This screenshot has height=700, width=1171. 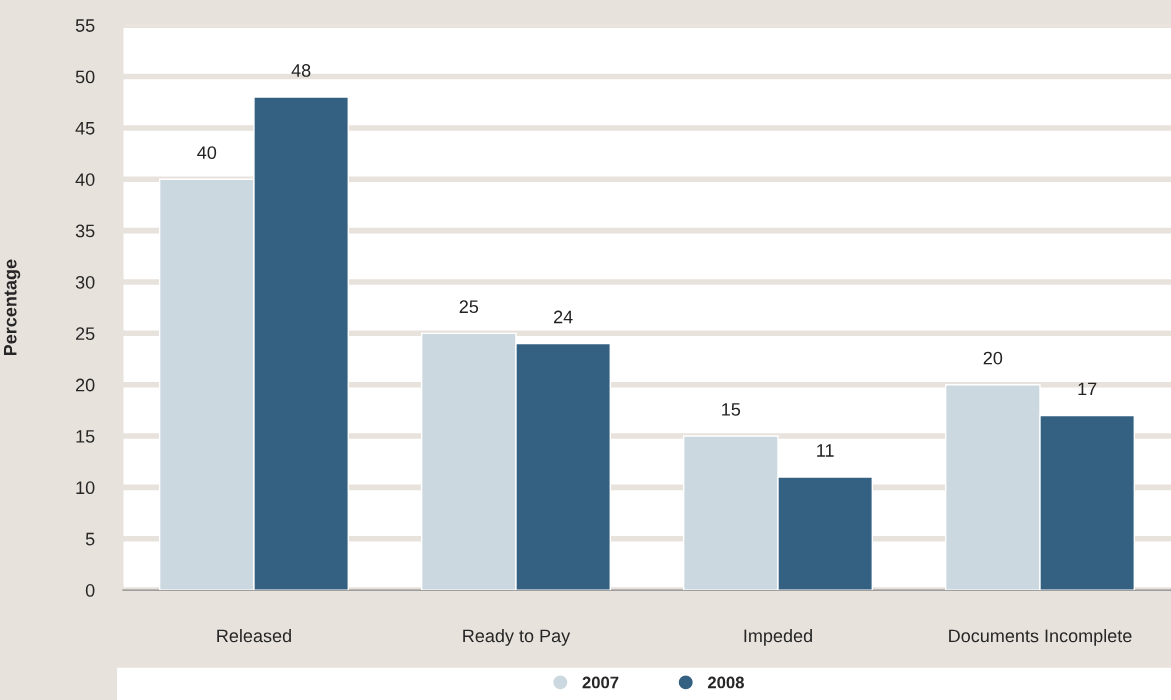 What do you see at coordinates (207, 153) in the screenshot?
I see `data-label: 40` at bounding box center [207, 153].